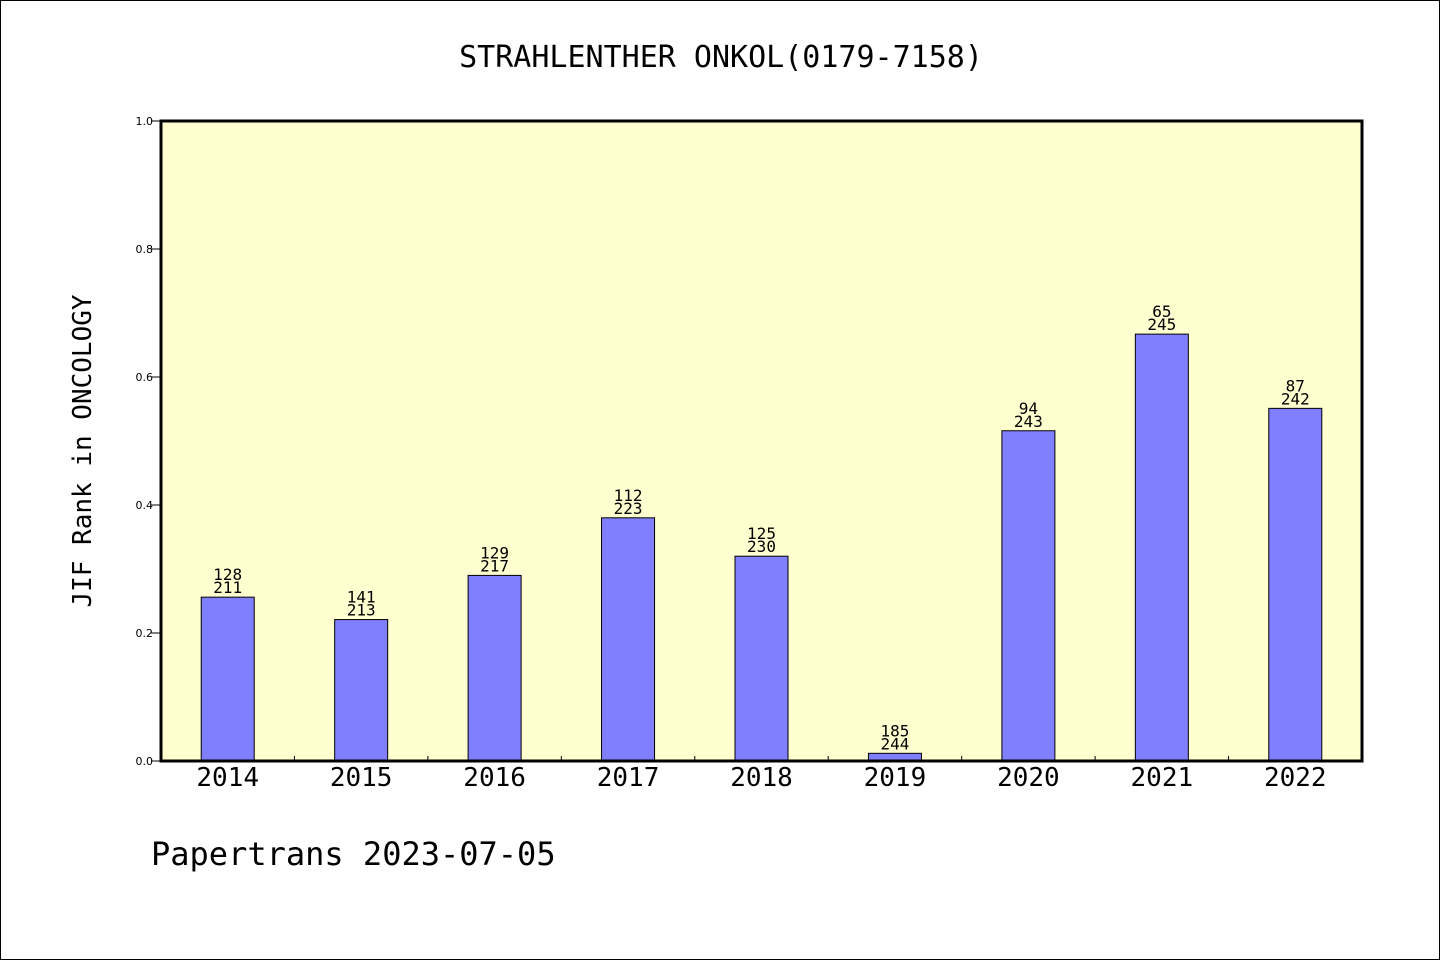 This screenshot has width=1440, height=961. I want to click on bar-2021, so click(1161, 547).